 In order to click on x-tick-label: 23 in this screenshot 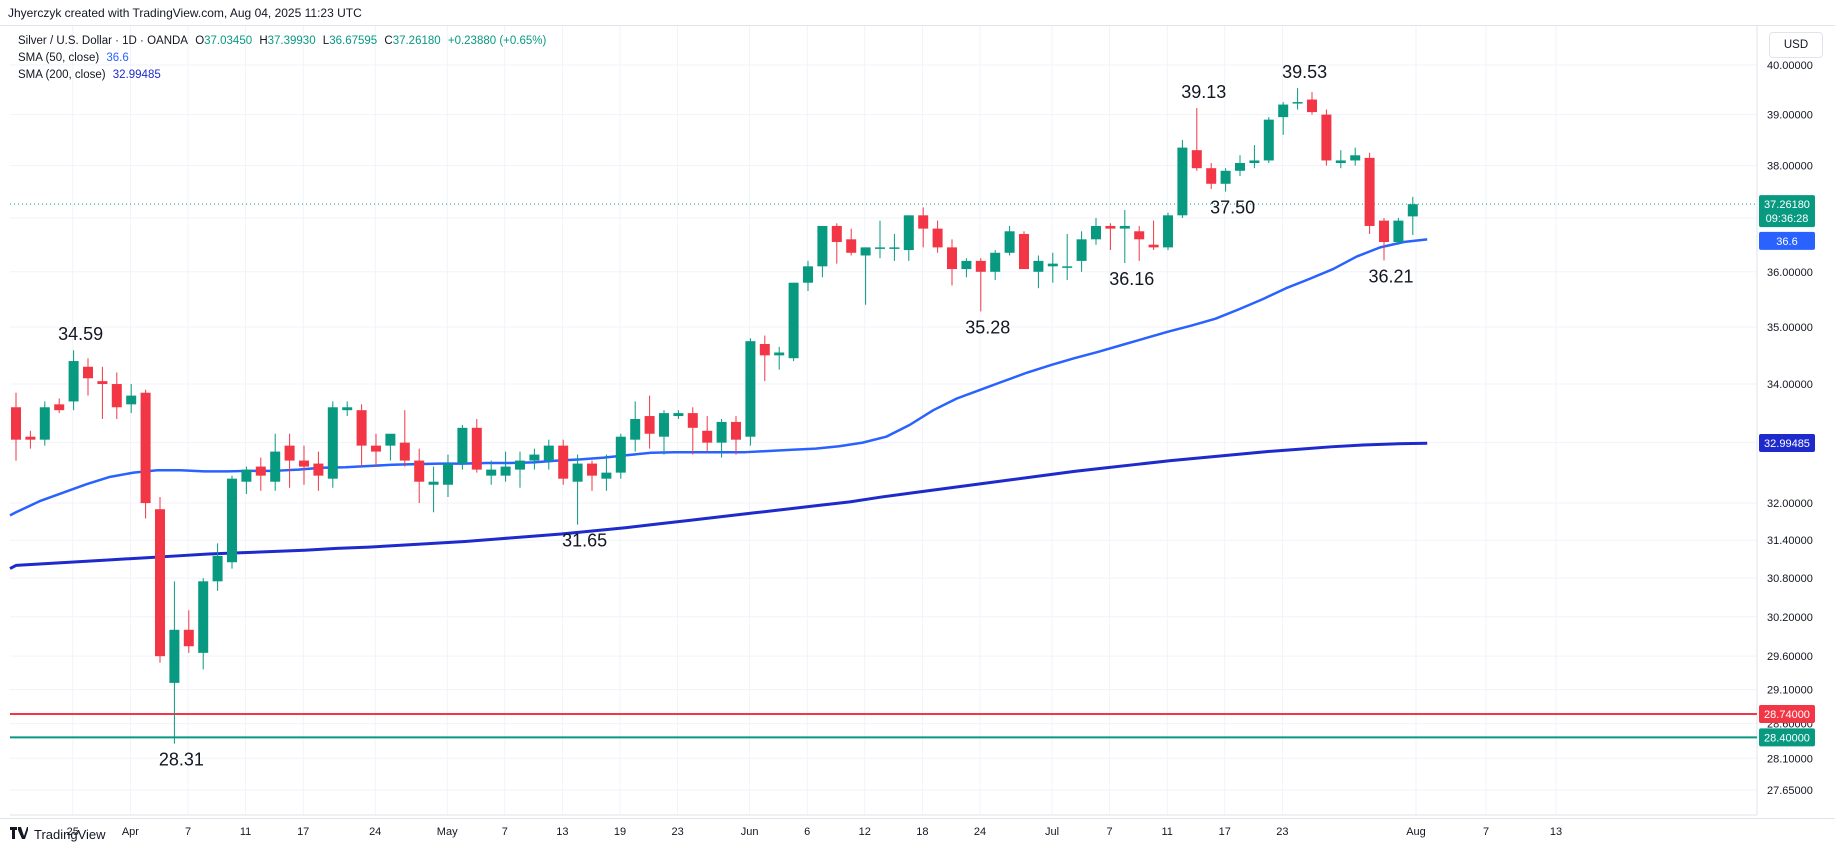, I will do `click(1282, 832)`.